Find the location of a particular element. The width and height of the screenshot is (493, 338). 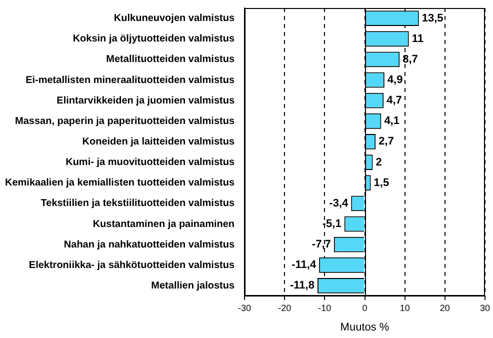

x-tick-label: 20 is located at coordinates (445, 307).